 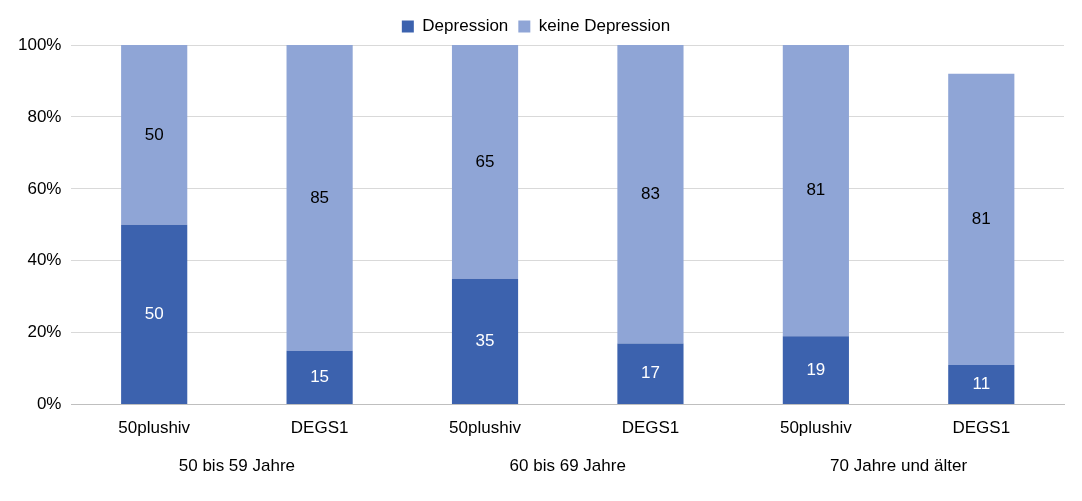 What do you see at coordinates (604, 26) in the screenshot?
I see `legend-label: keine Depression` at bounding box center [604, 26].